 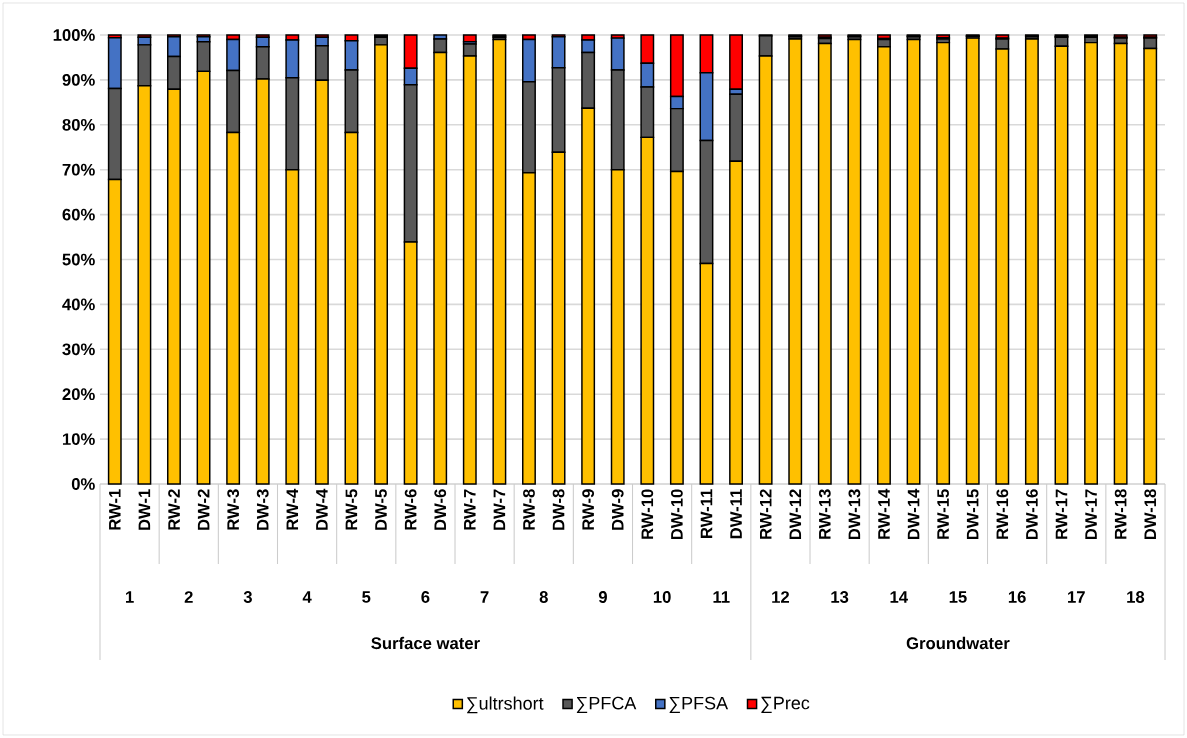 I want to click on x-tick-label: RW-4, so click(x=292, y=509).